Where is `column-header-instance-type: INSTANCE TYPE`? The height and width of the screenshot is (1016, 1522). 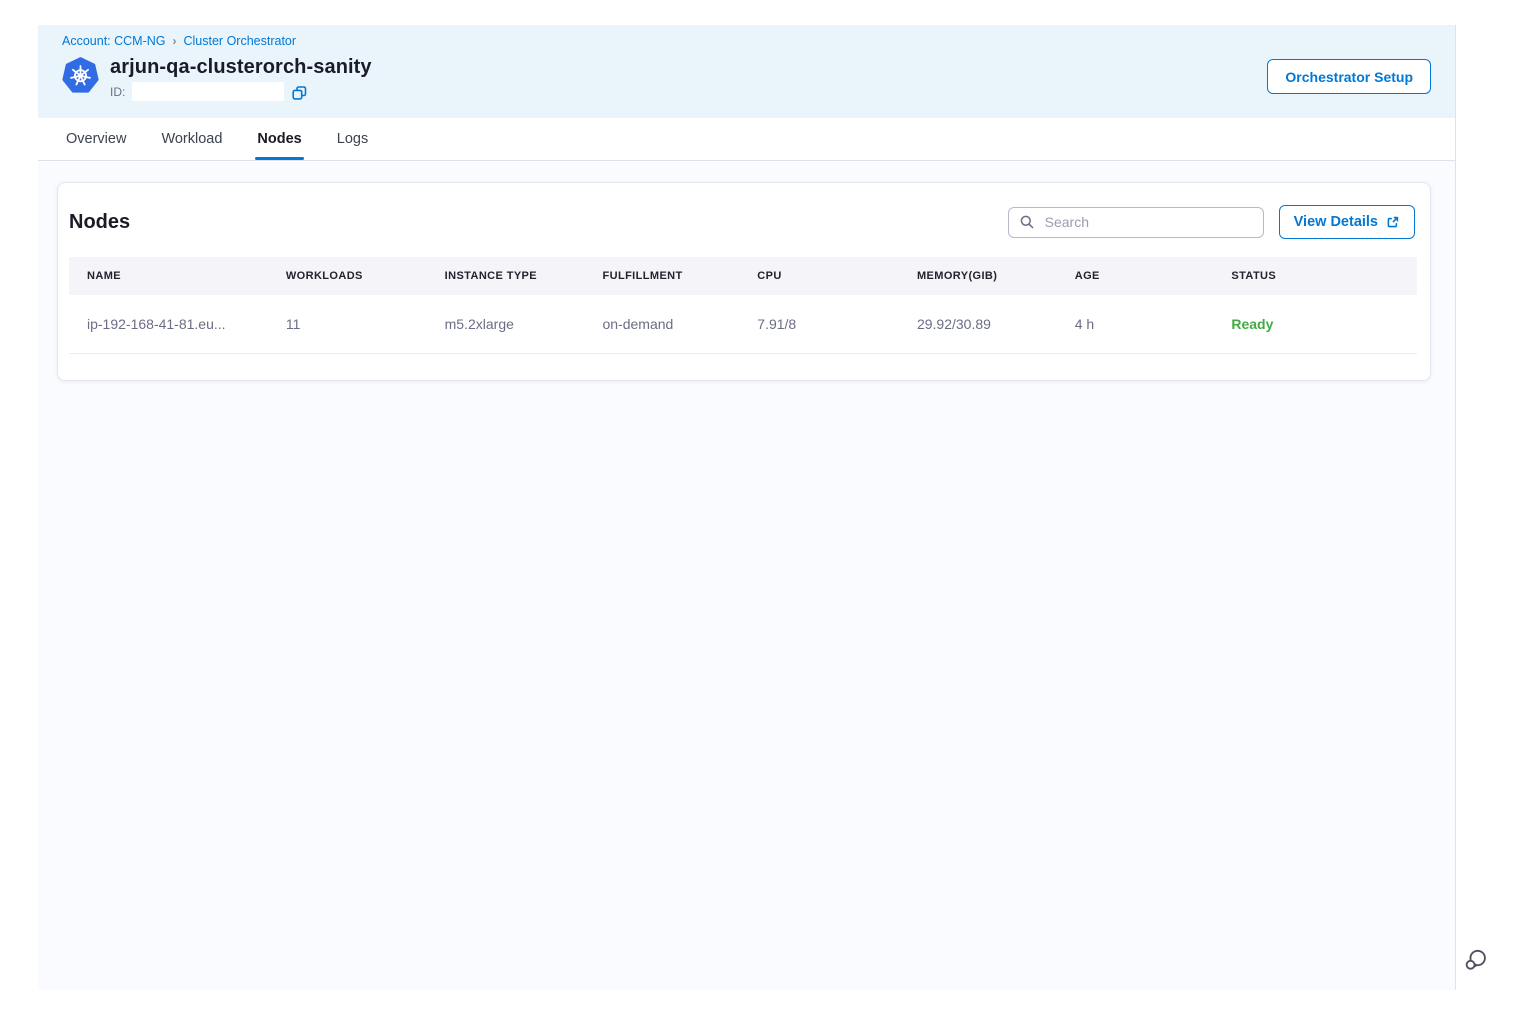 column-header-instance-type: INSTANCE TYPE is located at coordinates (513, 276).